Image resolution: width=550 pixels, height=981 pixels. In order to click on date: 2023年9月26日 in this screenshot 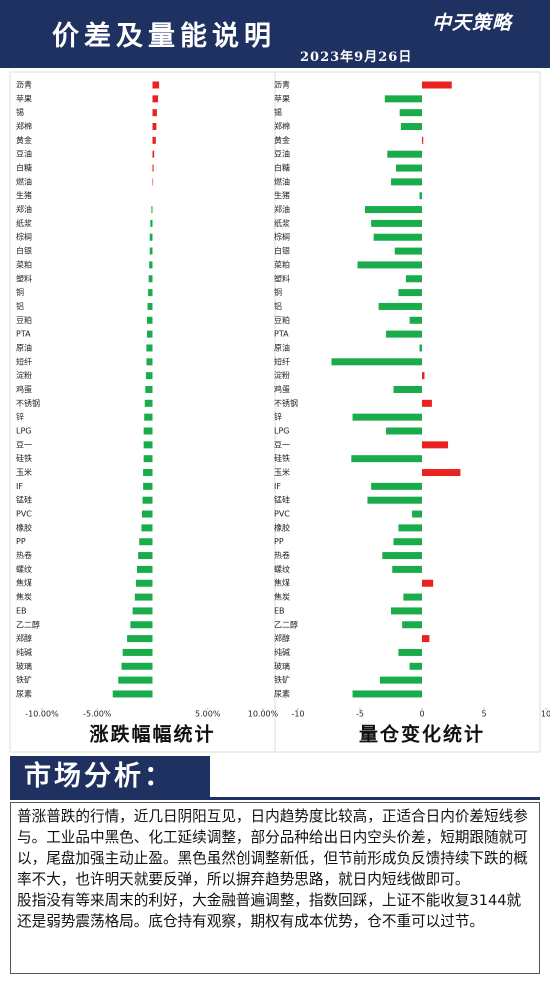, I will do `click(356, 57)`.